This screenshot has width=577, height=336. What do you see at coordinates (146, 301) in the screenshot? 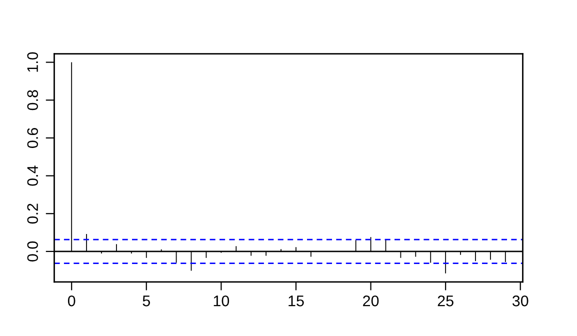
I see `x-tick-label: 5` at bounding box center [146, 301].